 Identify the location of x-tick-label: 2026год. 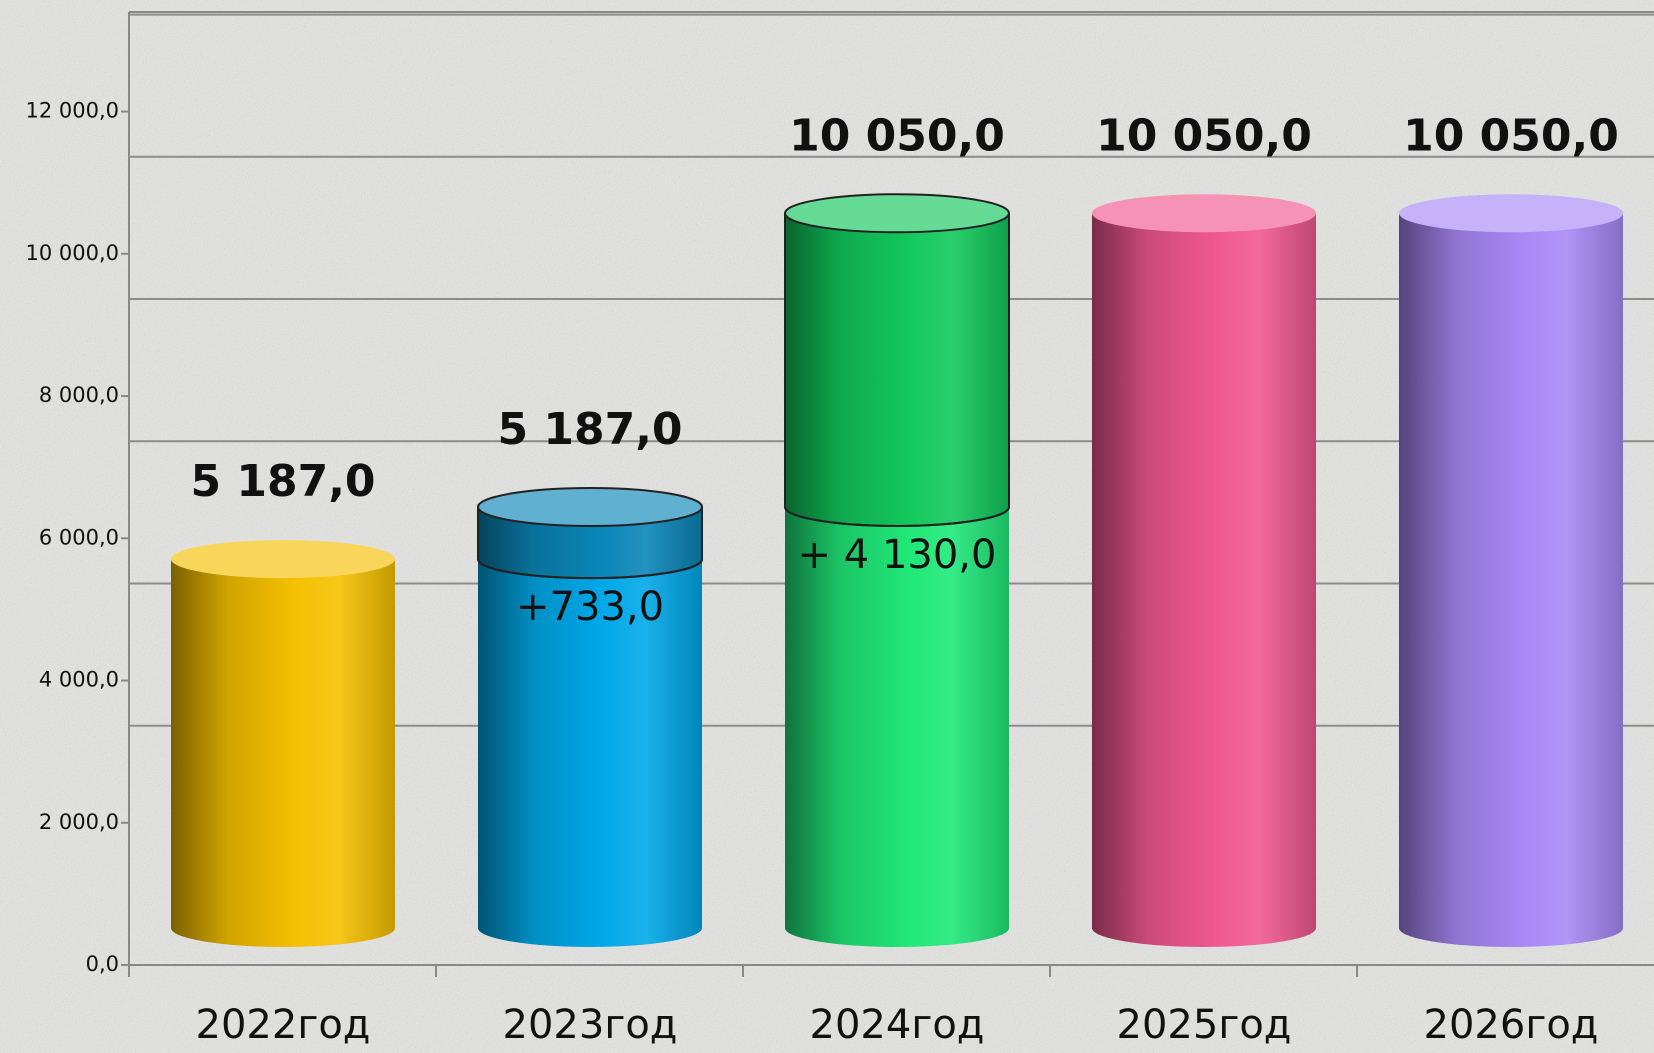
(1511, 1025).